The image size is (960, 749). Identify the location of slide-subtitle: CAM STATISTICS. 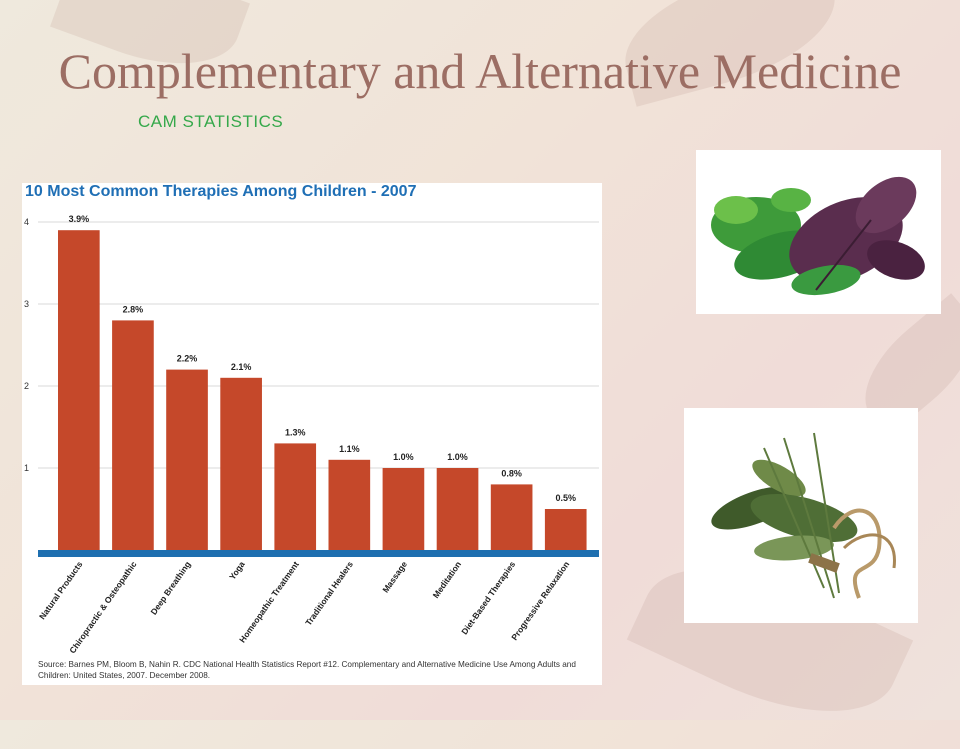
(211, 121).